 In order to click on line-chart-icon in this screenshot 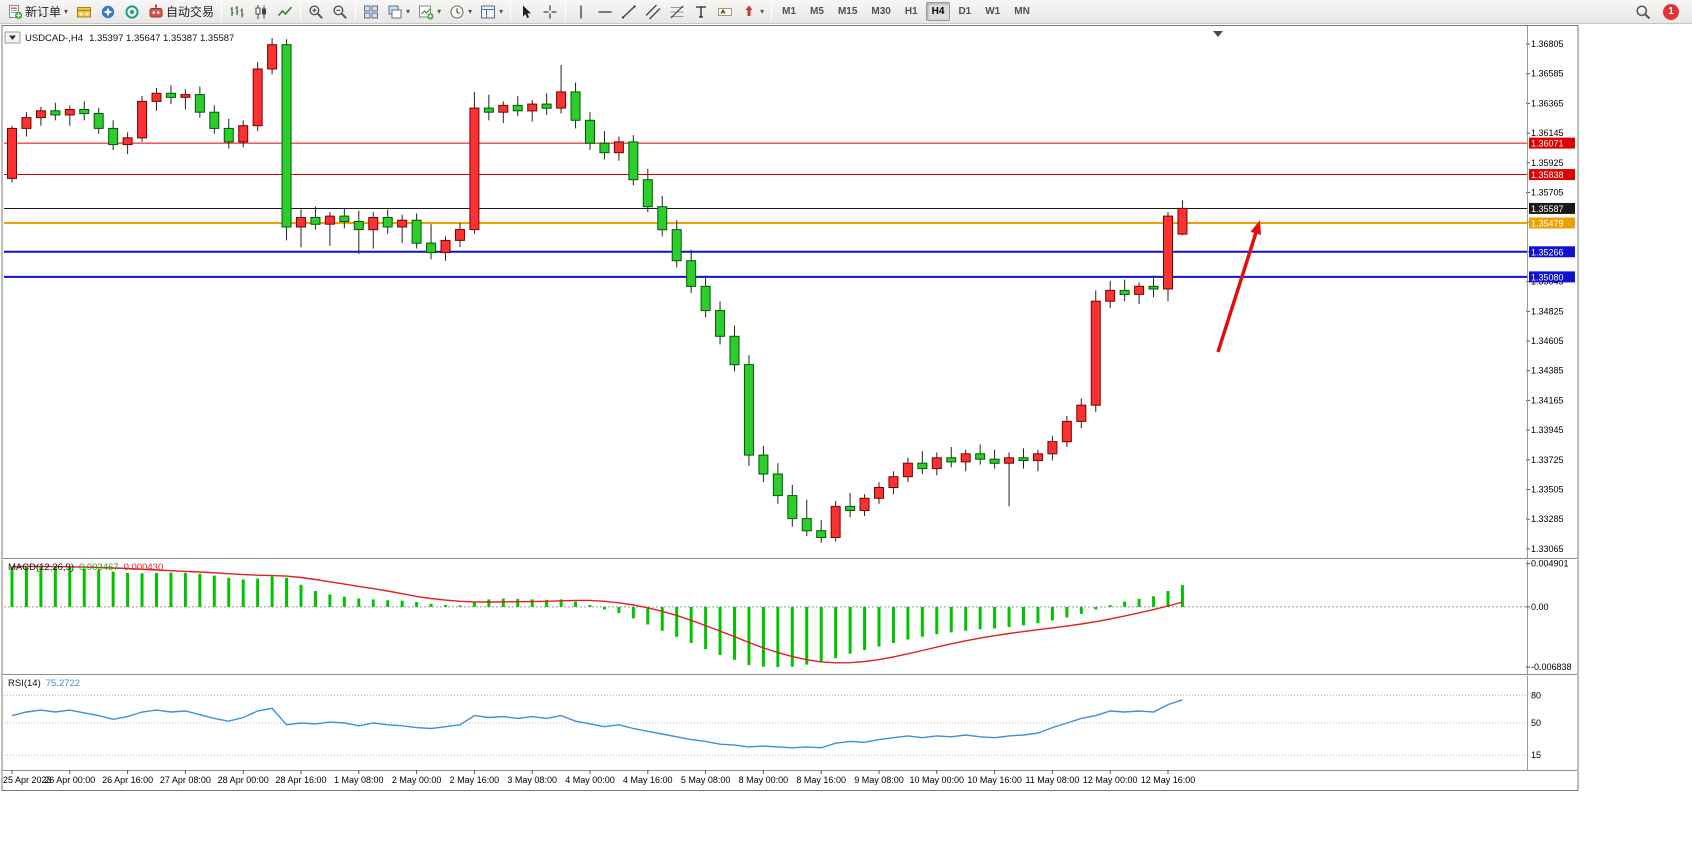, I will do `click(285, 12)`.